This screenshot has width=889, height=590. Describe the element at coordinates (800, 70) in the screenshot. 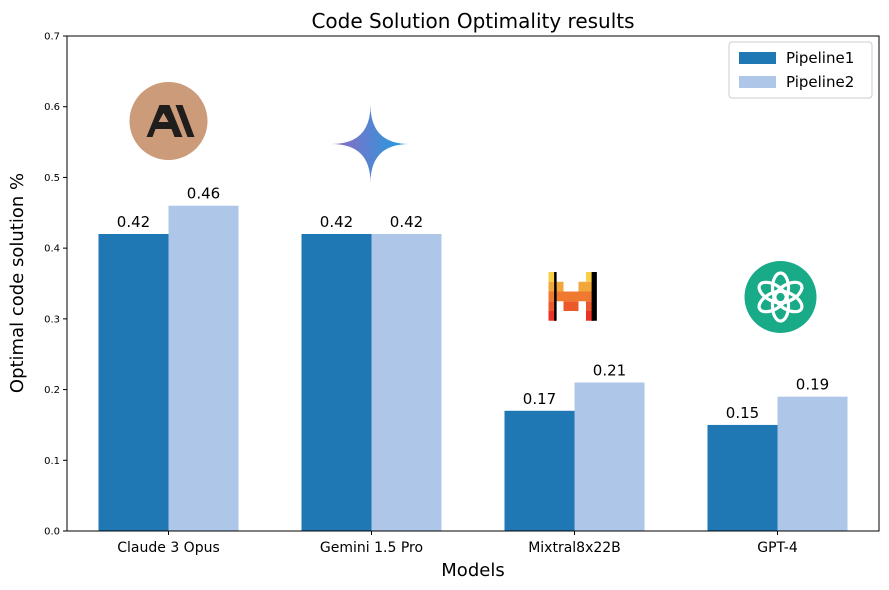

I see `legend: Pipeline1 Pipeline2` at that location.